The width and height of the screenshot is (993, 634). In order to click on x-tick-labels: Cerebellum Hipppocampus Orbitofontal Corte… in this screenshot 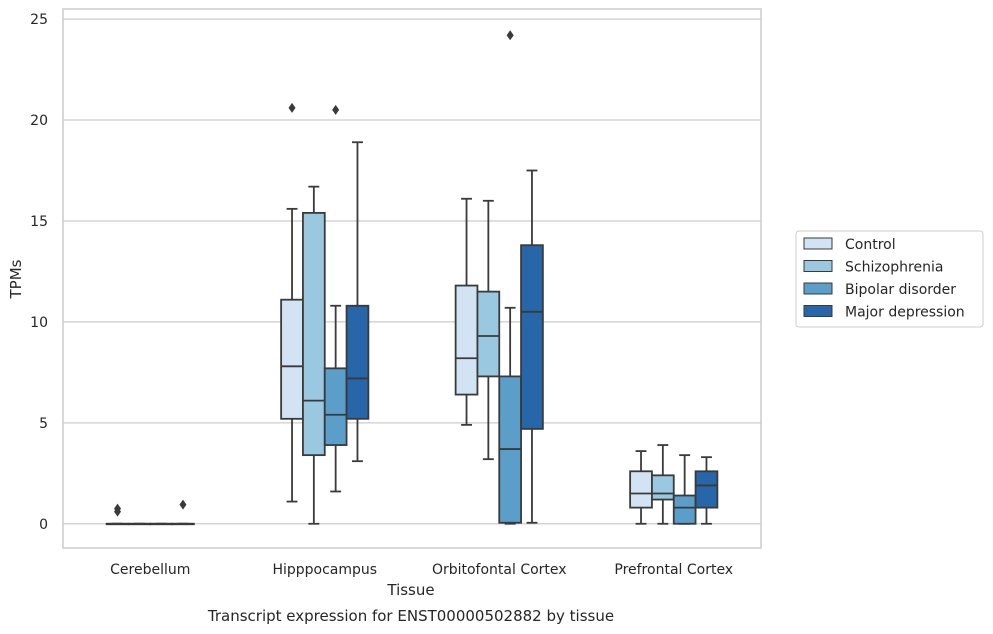, I will do `click(421, 570)`.